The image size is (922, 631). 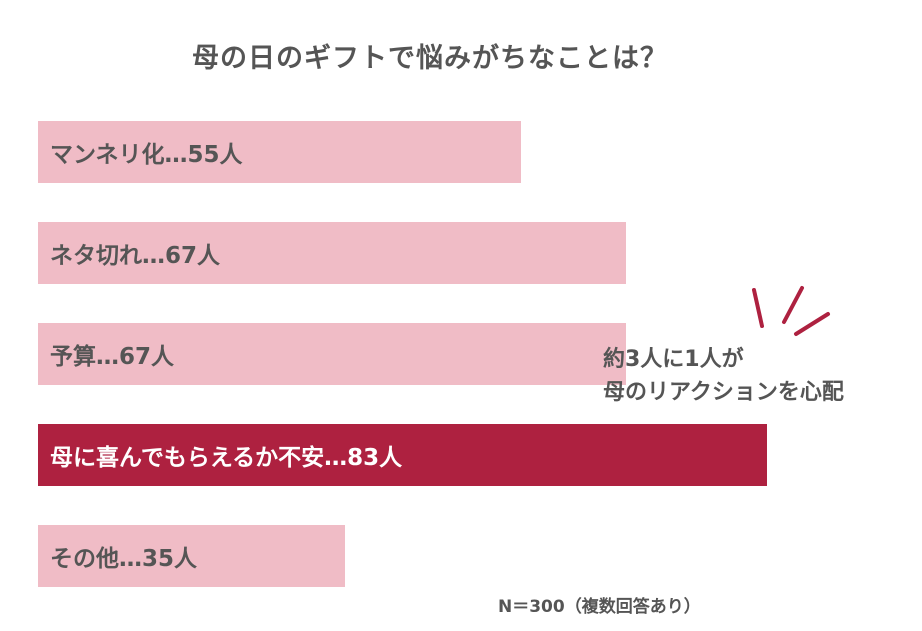 What do you see at coordinates (112, 357) in the screenshot?
I see `bar-label-2: 予算…67人` at bounding box center [112, 357].